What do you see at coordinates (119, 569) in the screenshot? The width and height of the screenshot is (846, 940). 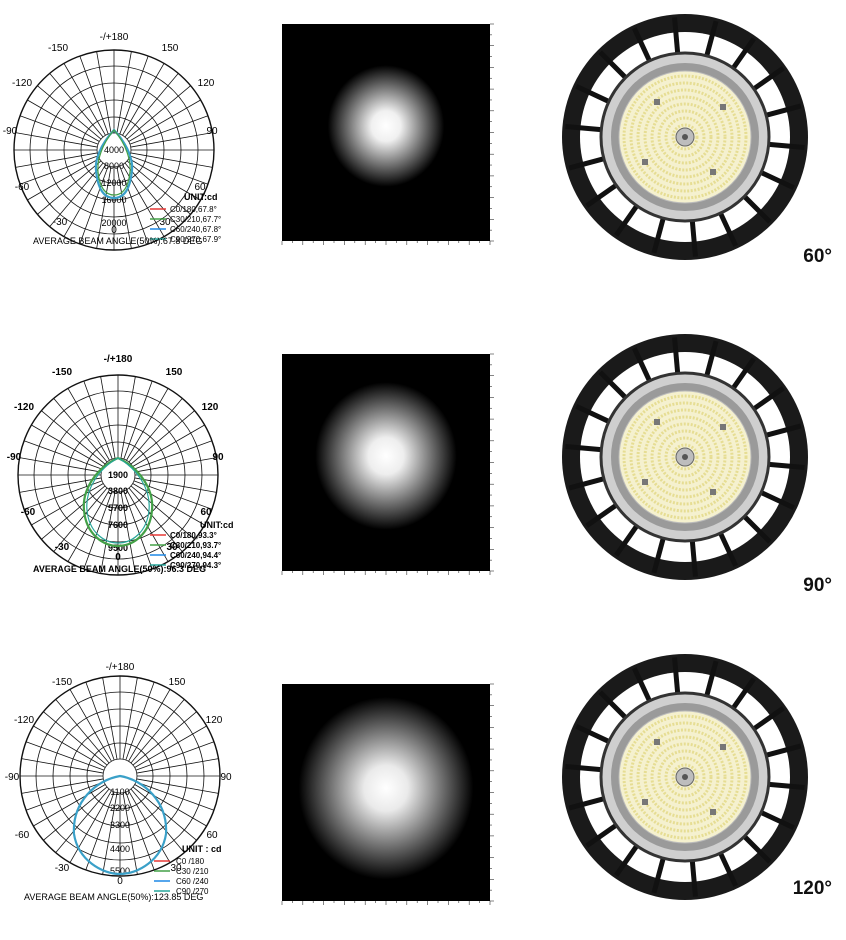 I see `beam-angle-caption: AVERAGE BEAM ANGLE(50%):96.3 DEG` at bounding box center [119, 569].